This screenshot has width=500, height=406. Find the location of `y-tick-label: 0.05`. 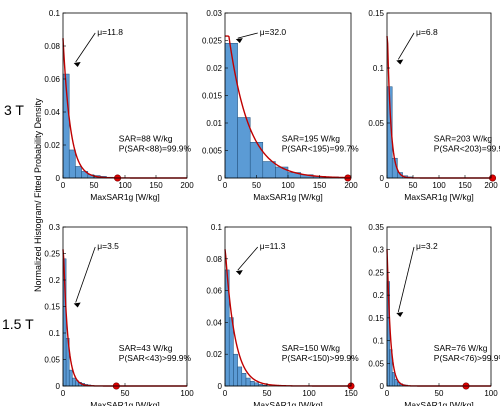

y-tick-label: 0.05 is located at coordinates (376, 123).